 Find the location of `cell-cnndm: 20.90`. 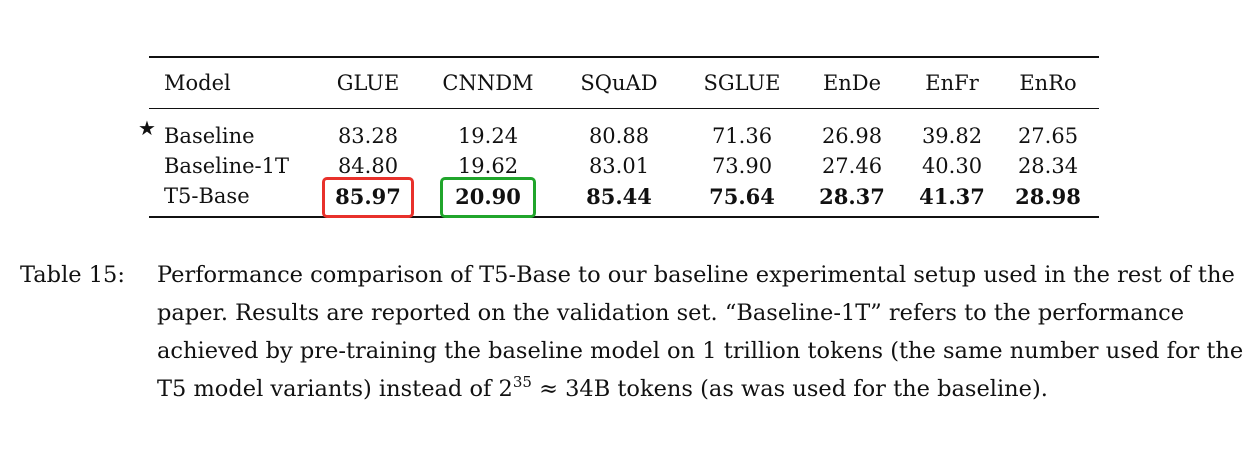

cell-cnndm: 20.90 is located at coordinates (488, 197).